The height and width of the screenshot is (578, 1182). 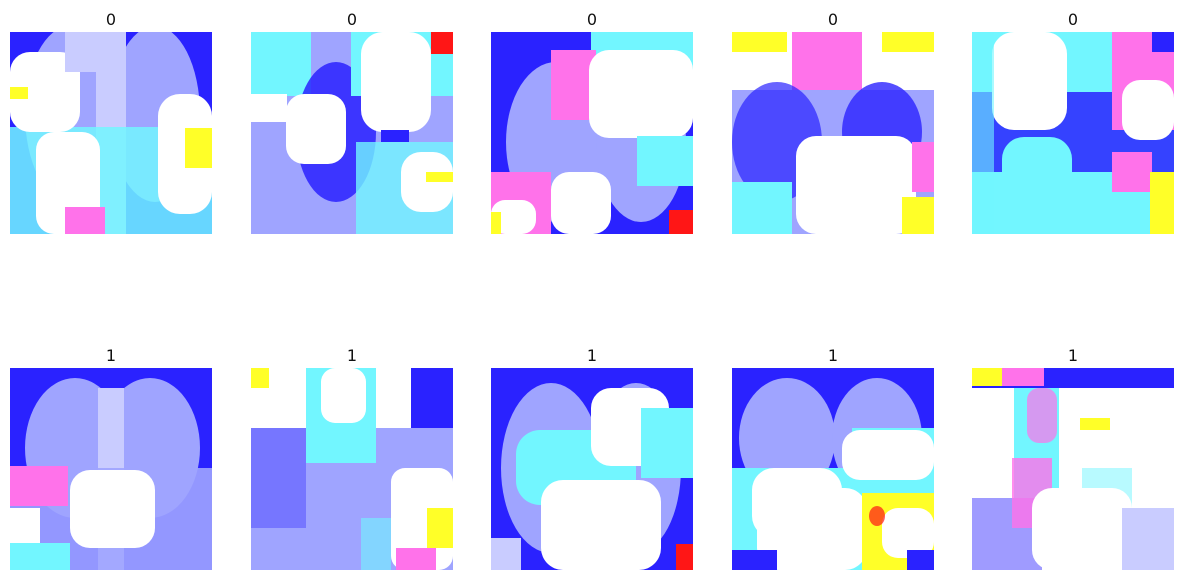 I want to click on panel-row1-col4: 1, so click(x=1073, y=457).